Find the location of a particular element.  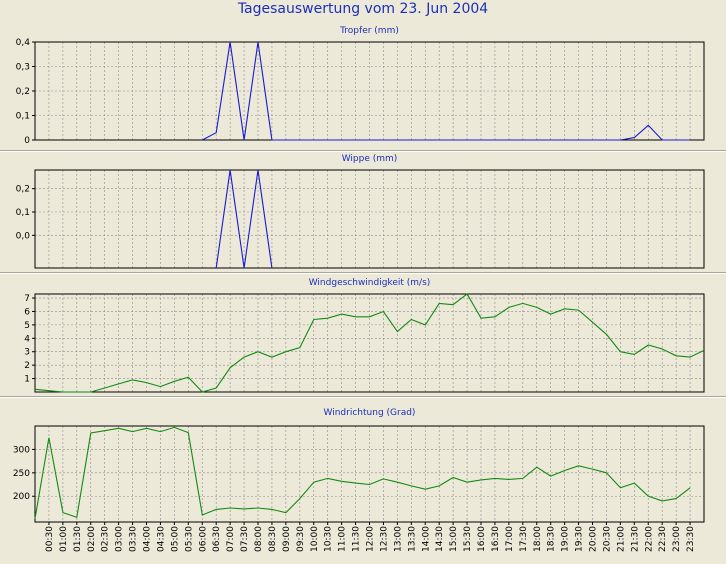

x-tick-label: 03:30 is located at coordinates (134, 539).